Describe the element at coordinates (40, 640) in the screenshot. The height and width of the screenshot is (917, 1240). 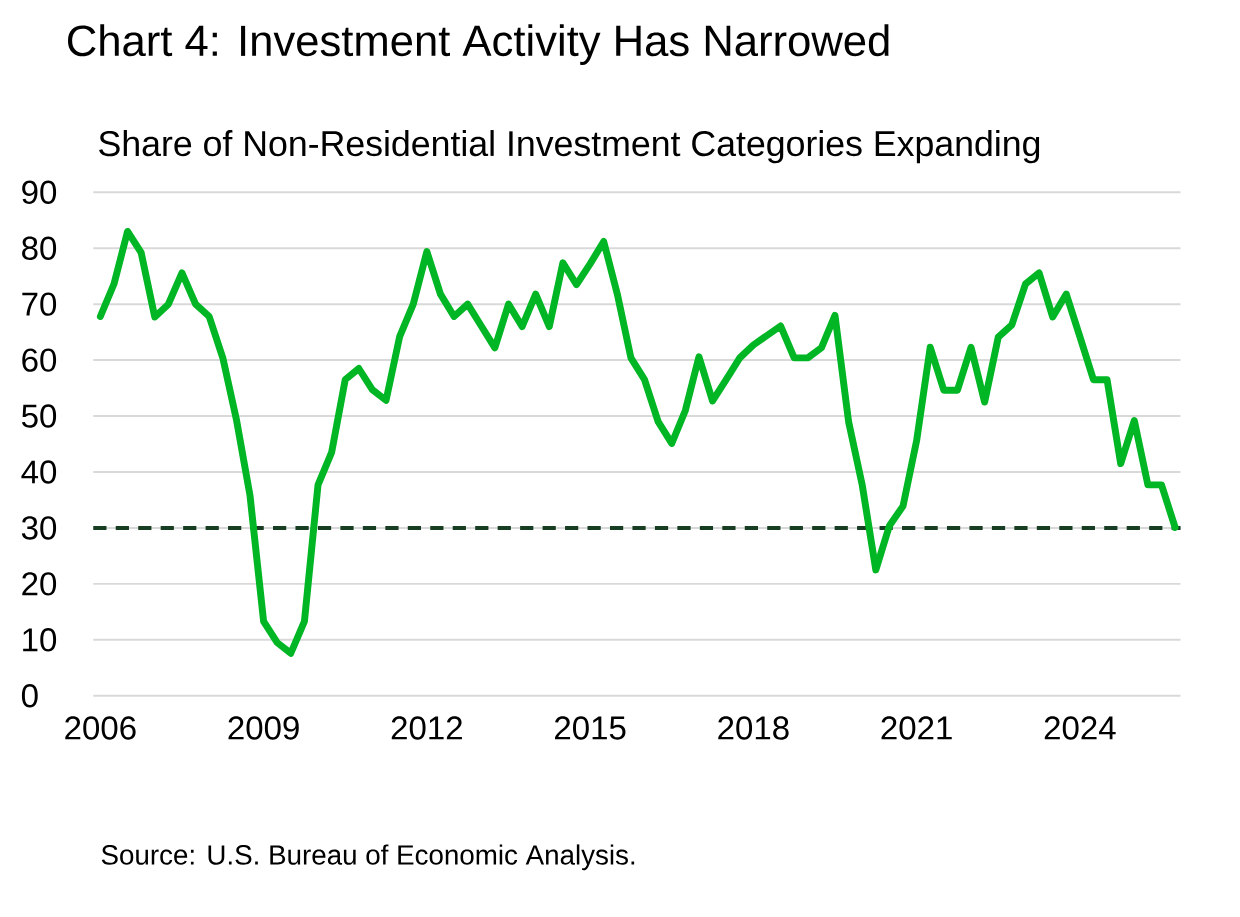
I see `y-tick-label: 10` at that location.